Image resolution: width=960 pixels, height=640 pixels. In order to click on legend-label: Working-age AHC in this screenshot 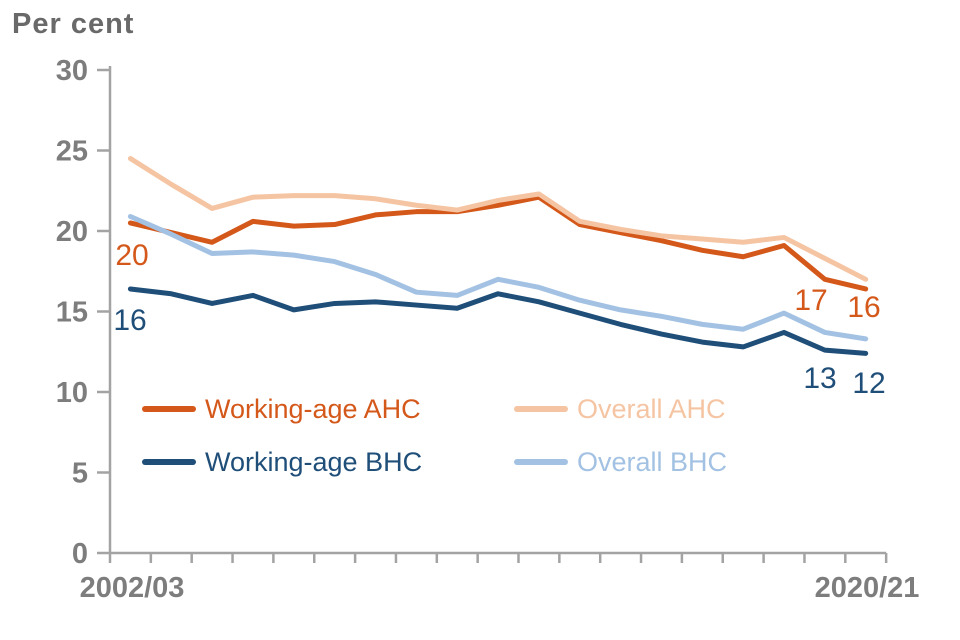, I will do `click(313, 408)`.